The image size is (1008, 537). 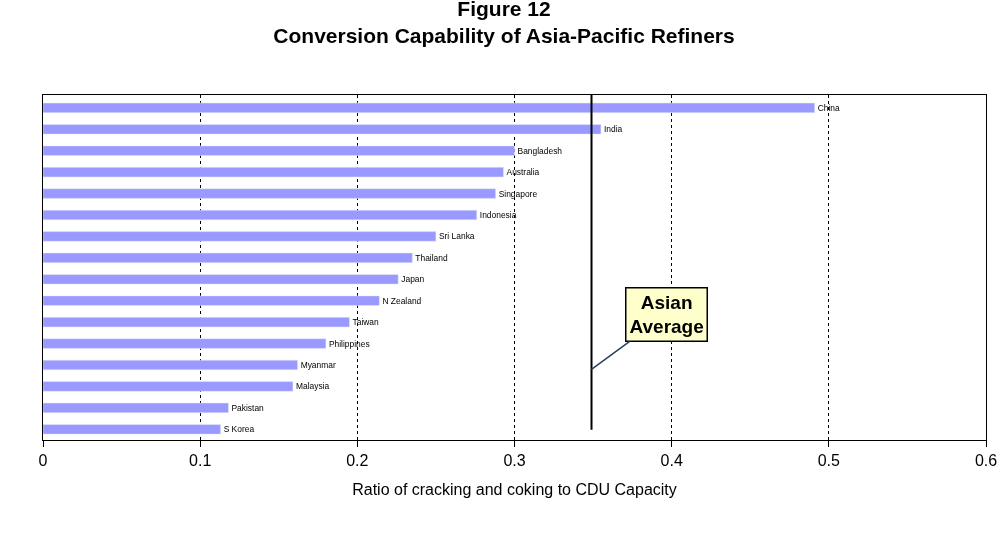 I want to click on y-tick-label: Malaysia, so click(x=312, y=386).